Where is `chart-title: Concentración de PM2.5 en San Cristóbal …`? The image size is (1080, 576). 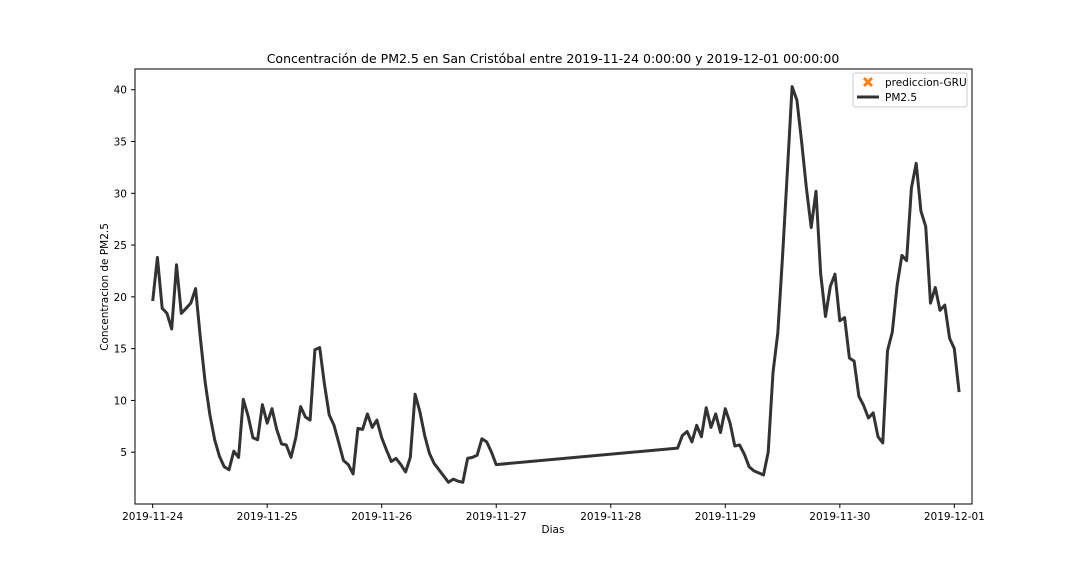 chart-title: Concentración de PM2.5 en San Cristóbal … is located at coordinates (553, 58).